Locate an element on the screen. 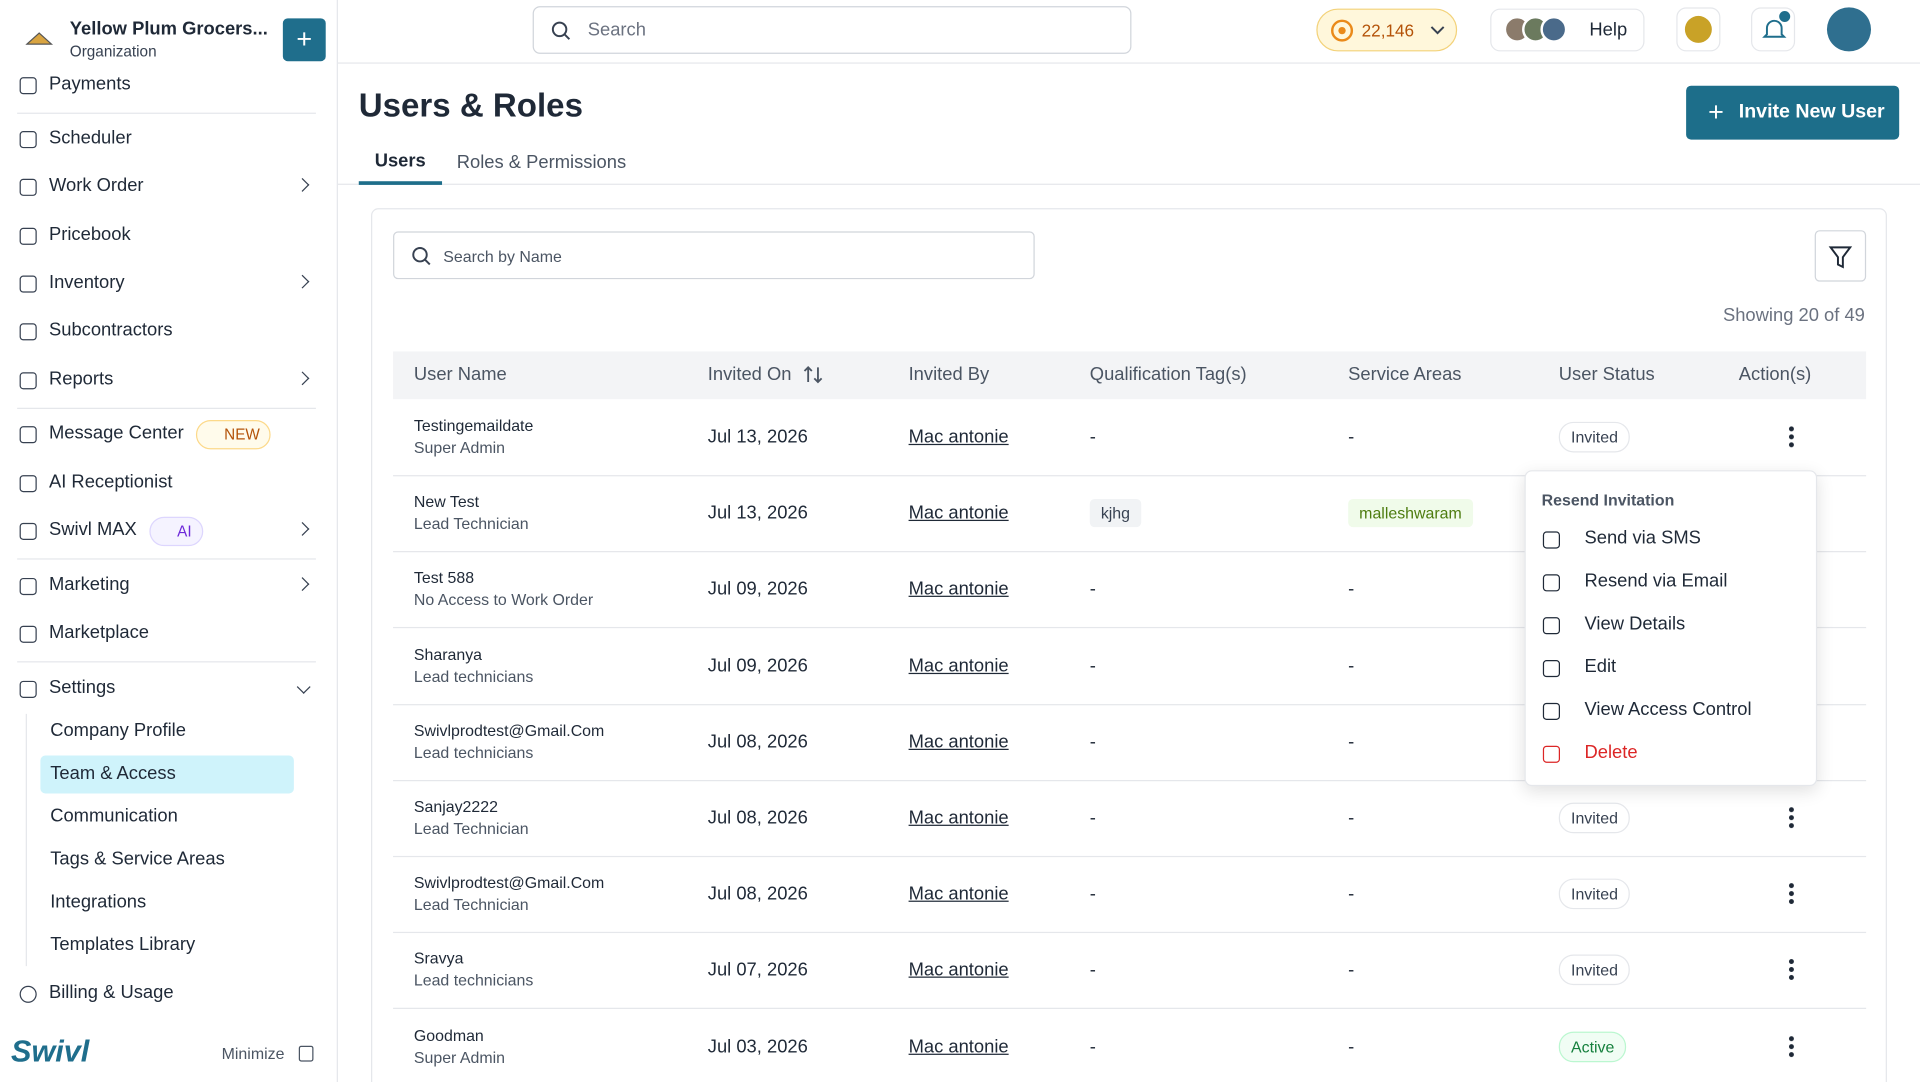 This screenshot has height=1082, width=1920. user-name link: Testingemaildate is located at coordinates (473, 425).